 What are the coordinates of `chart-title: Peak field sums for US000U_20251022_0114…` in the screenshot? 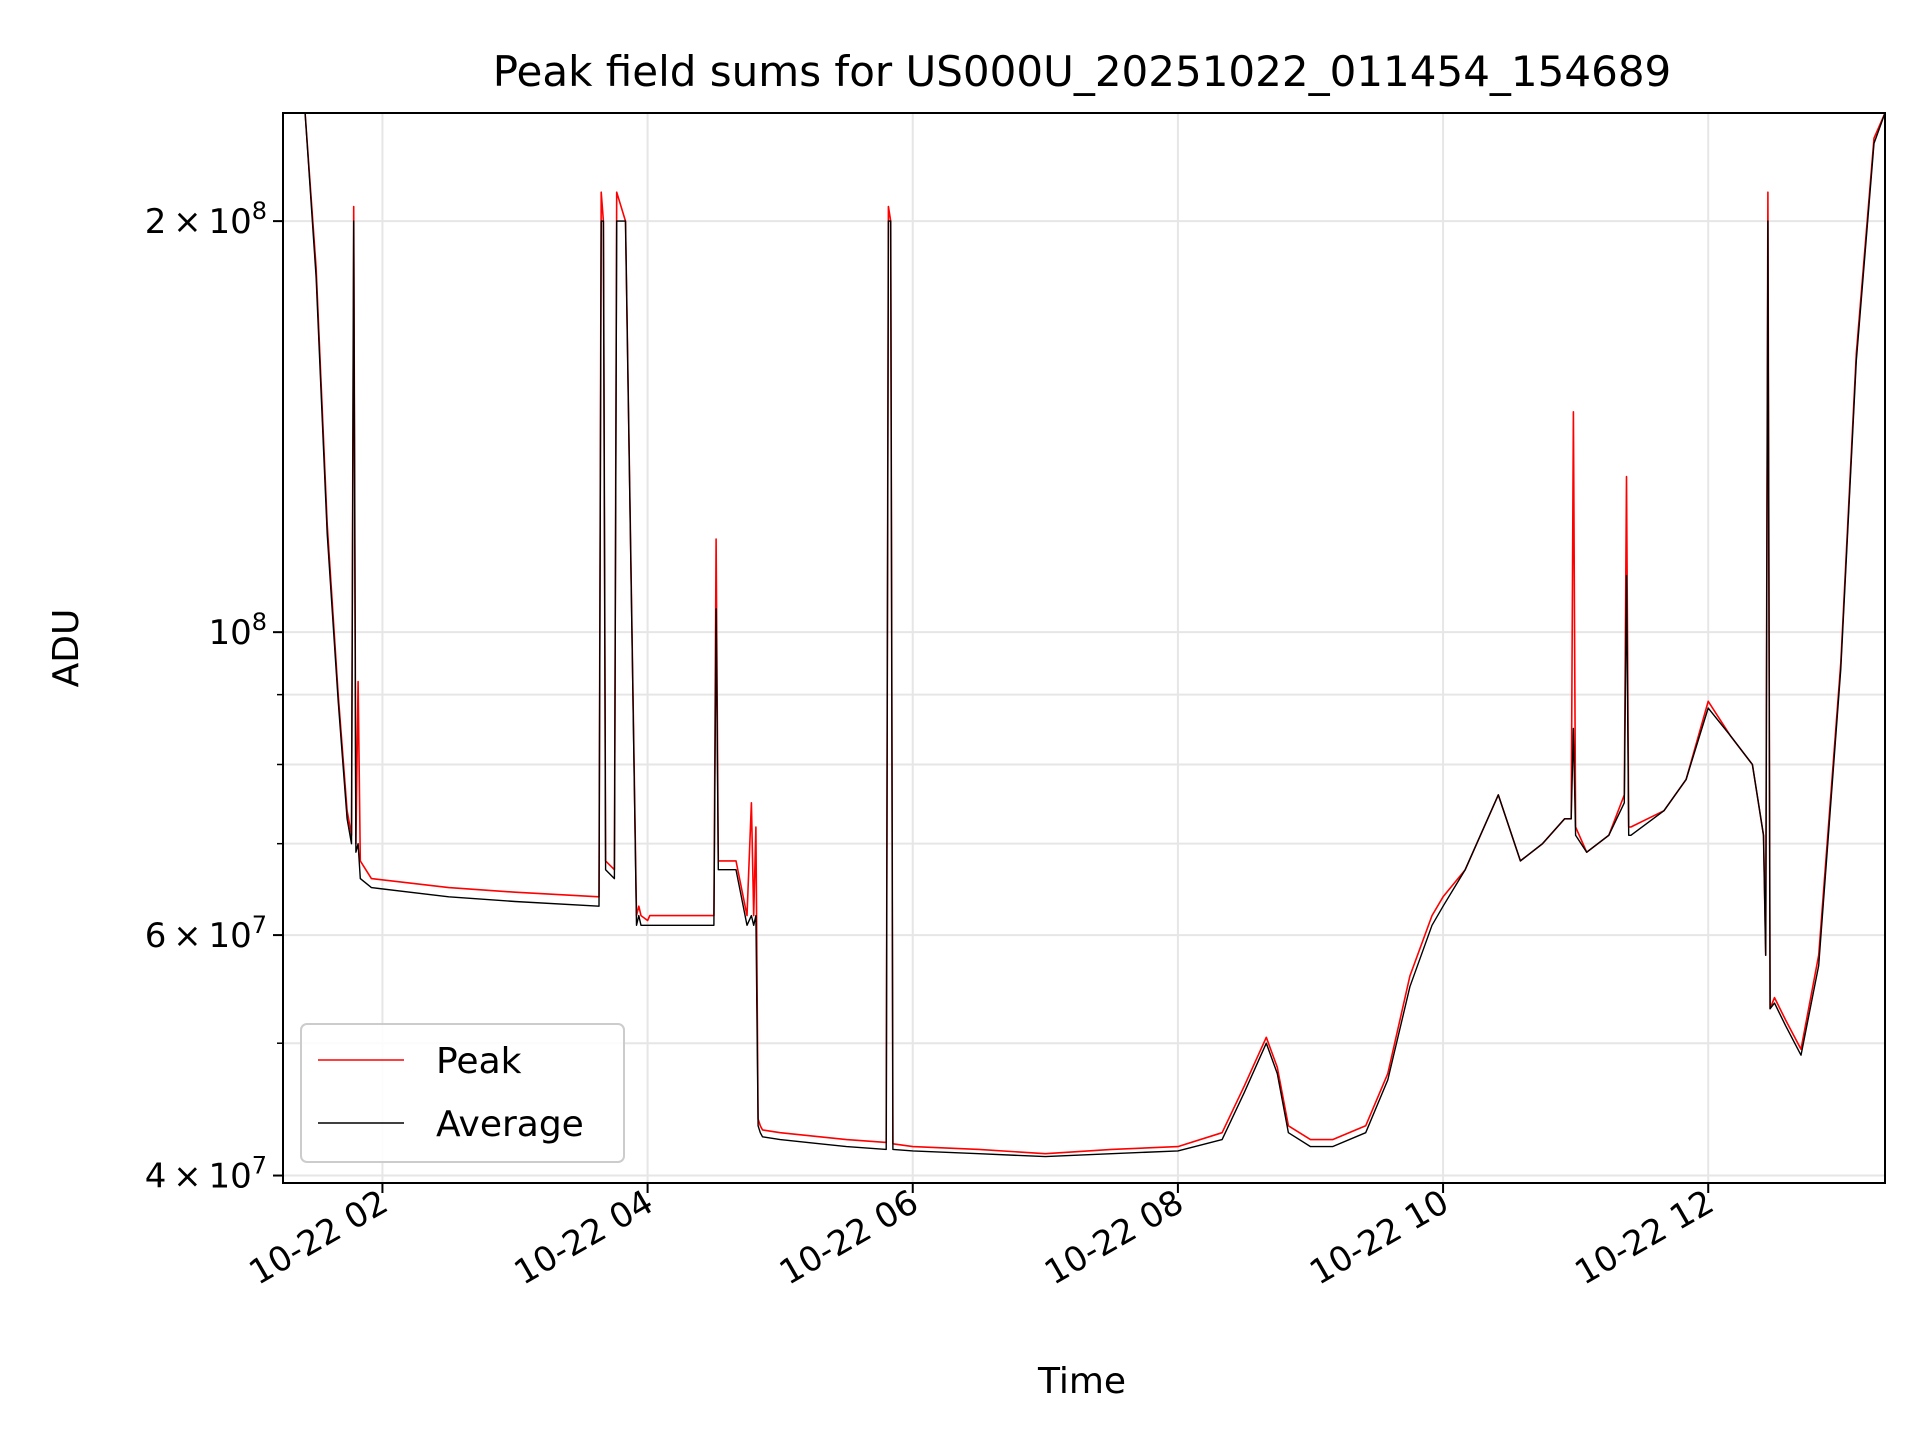 It's located at (1082, 71).